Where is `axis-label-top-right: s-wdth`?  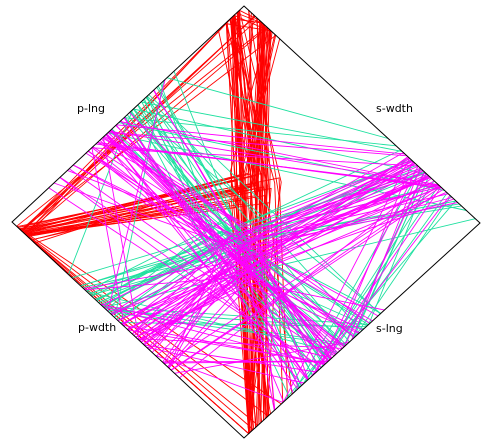
axis-label-top-right: s-wdth is located at coordinates (394, 108).